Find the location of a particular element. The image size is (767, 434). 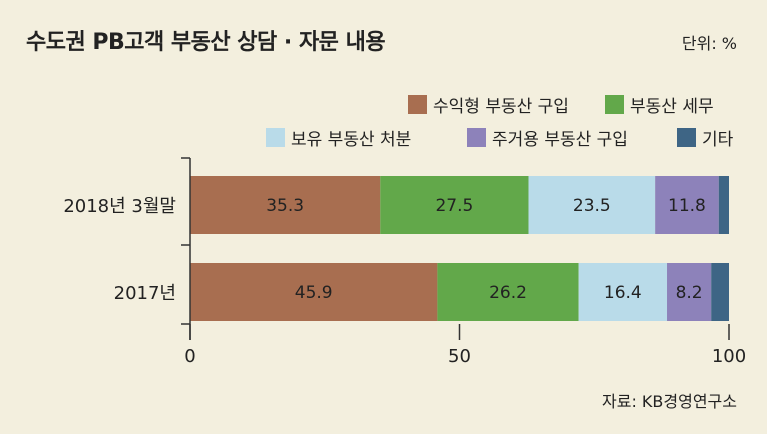

data-label: 11.8 is located at coordinates (687, 206).